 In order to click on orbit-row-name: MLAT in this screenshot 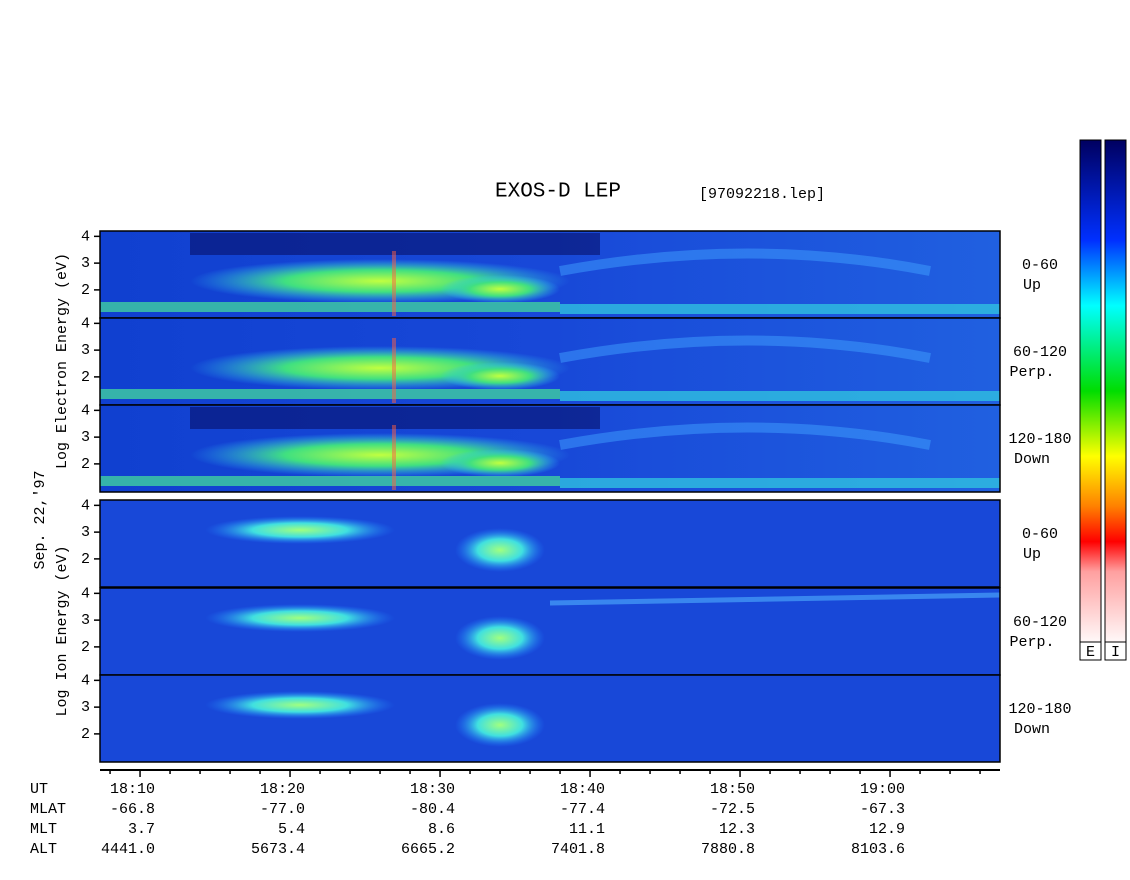, I will do `click(48, 809)`.